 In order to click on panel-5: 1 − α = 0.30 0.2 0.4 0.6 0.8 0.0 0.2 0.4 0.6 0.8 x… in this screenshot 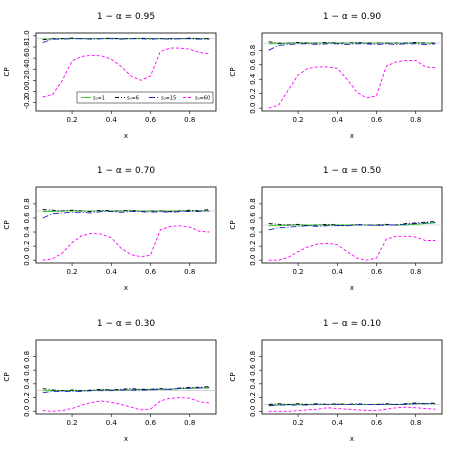, I will do `click(110, 381)`.